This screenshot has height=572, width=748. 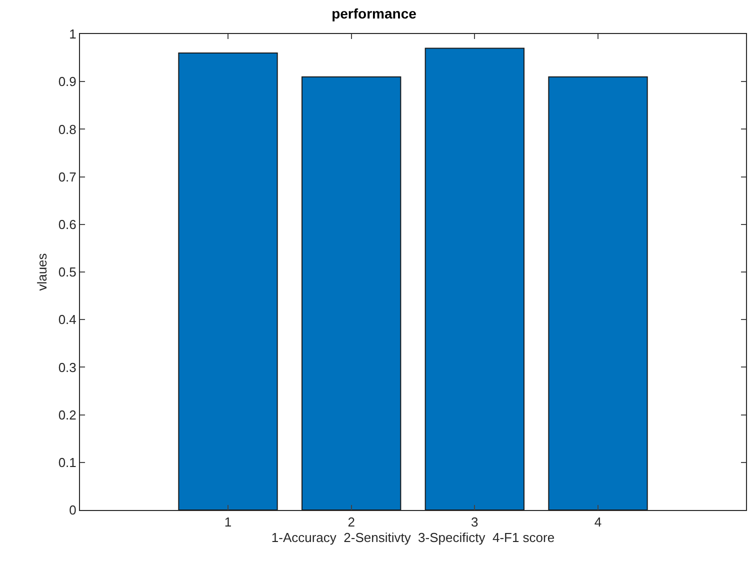 What do you see at coordinates (474, 522) in the screenshot?
I see `x-tick-label: 3` at bounding box center [474, 522].